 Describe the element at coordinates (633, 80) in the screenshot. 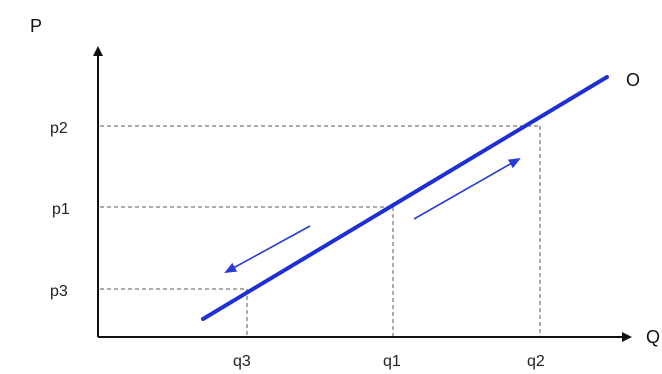

I see `supply-curve-label: O` at that location.